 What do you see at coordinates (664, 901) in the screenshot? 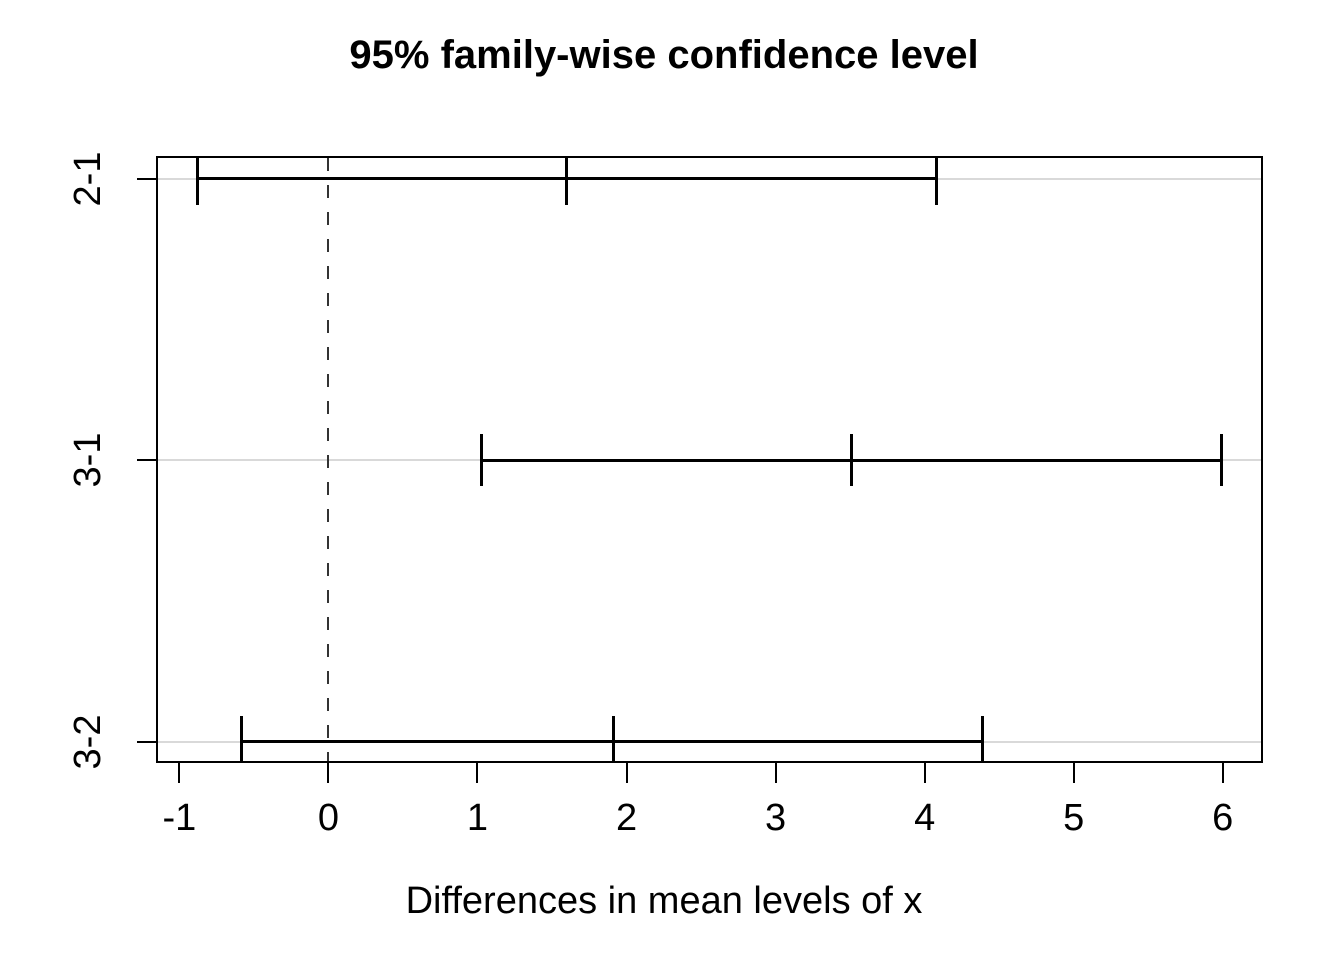
I see `x-axis-title: Differences in mean levels of x` at bounding box center [664, 901].